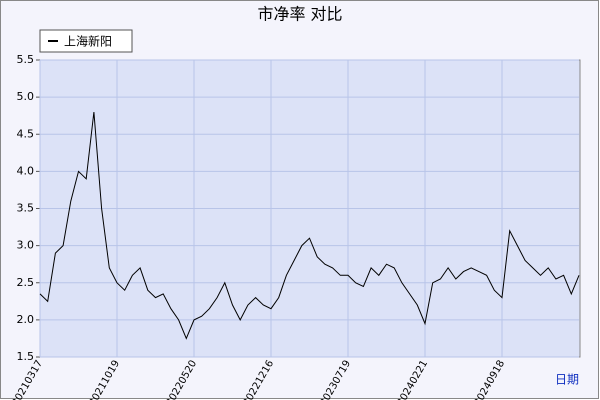 Image resolution: width=600 pixels, height=400 pixels. Describe the element at coordinates (26, 282) in the screenshot. I see `y-tick-label: 2.5` at that location.